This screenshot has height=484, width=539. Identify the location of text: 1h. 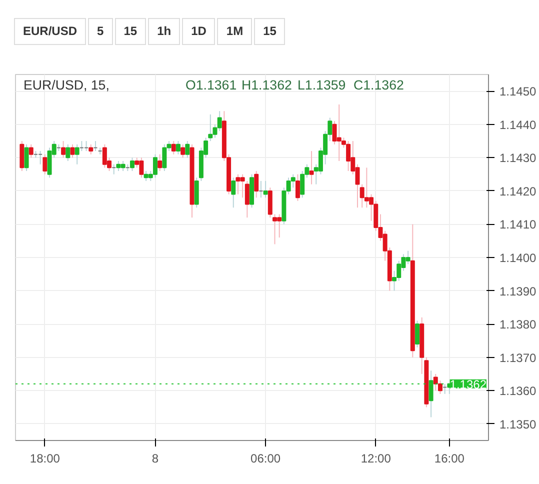
(164, 32).